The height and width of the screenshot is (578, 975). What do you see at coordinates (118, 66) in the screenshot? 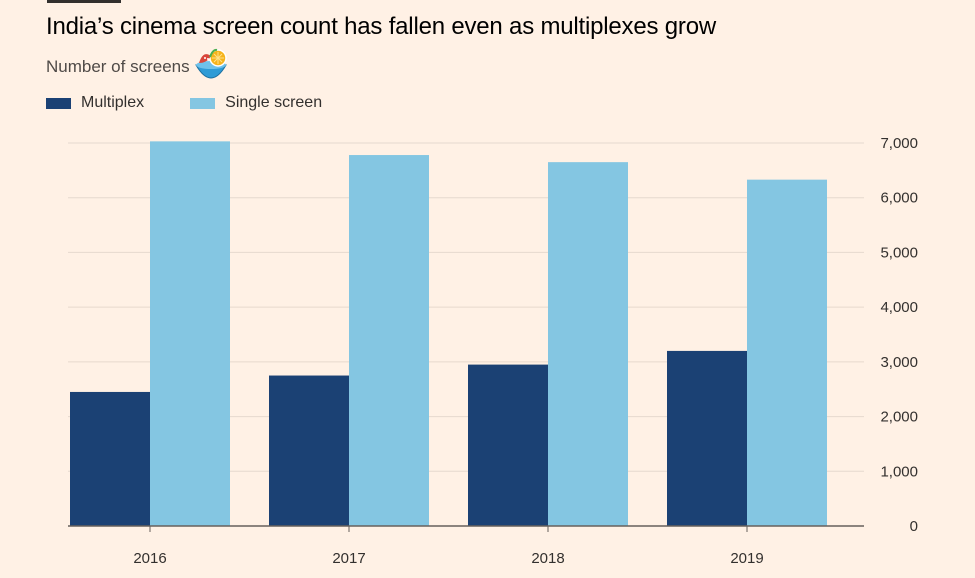
I see `chart-subtitle: Number of screens` at bounding box center [118, 66].